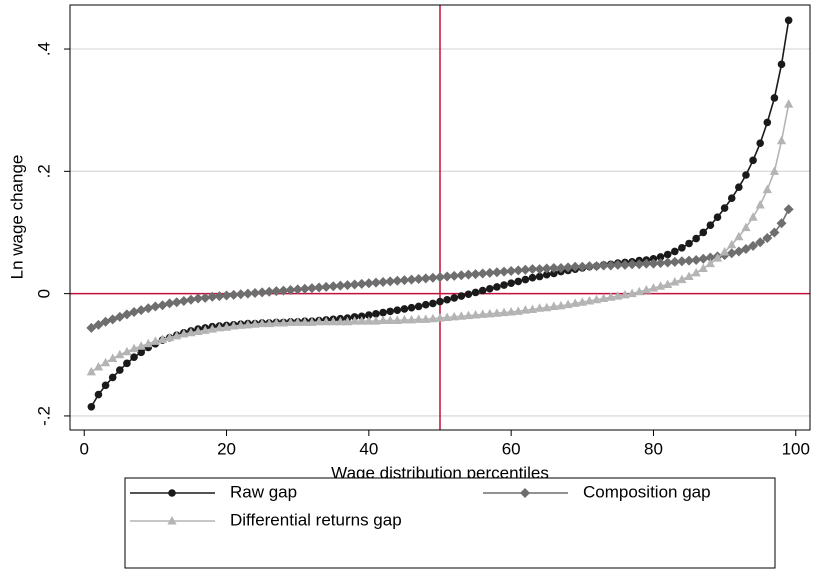  What do you see at coordinates (16, 217) in the screenshot?
I see `y-axis-title: Ln wage change` at bounding box center [16, 217].